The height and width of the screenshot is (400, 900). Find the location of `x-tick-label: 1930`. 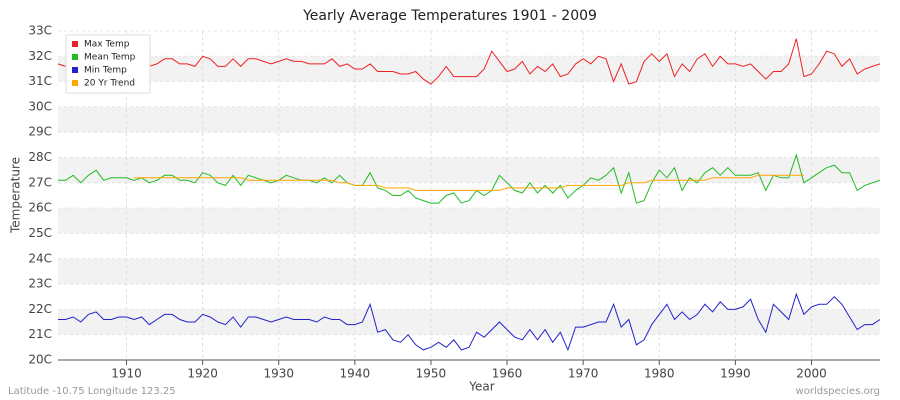

x-tick-label: 1930 is located at coordinates (278, 374).